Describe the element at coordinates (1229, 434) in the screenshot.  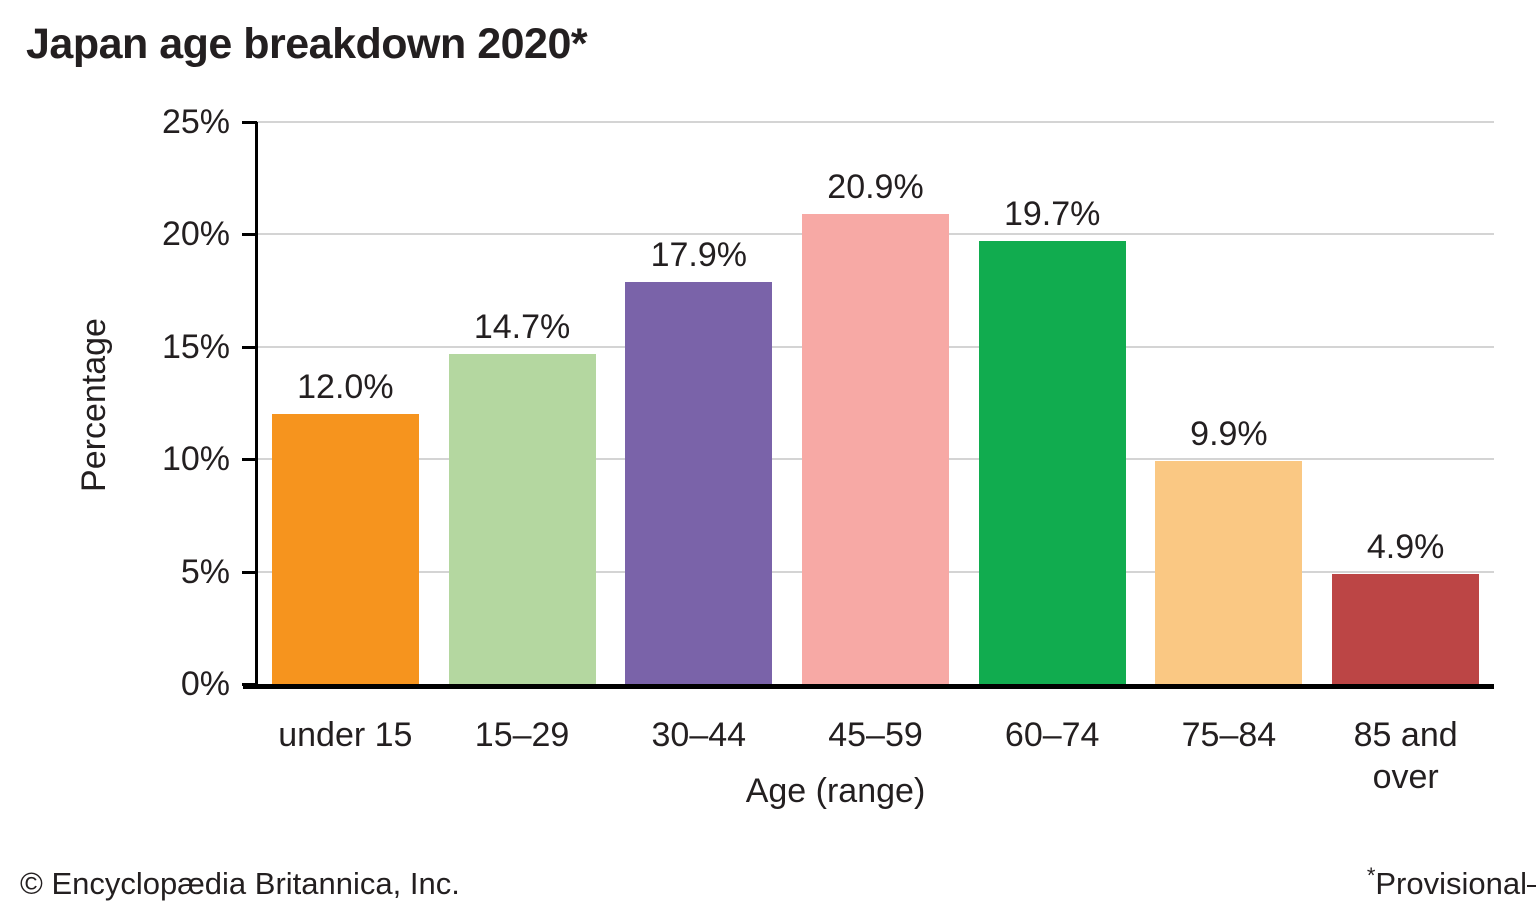
I see `bar-value-label: 9.9%` at that location.